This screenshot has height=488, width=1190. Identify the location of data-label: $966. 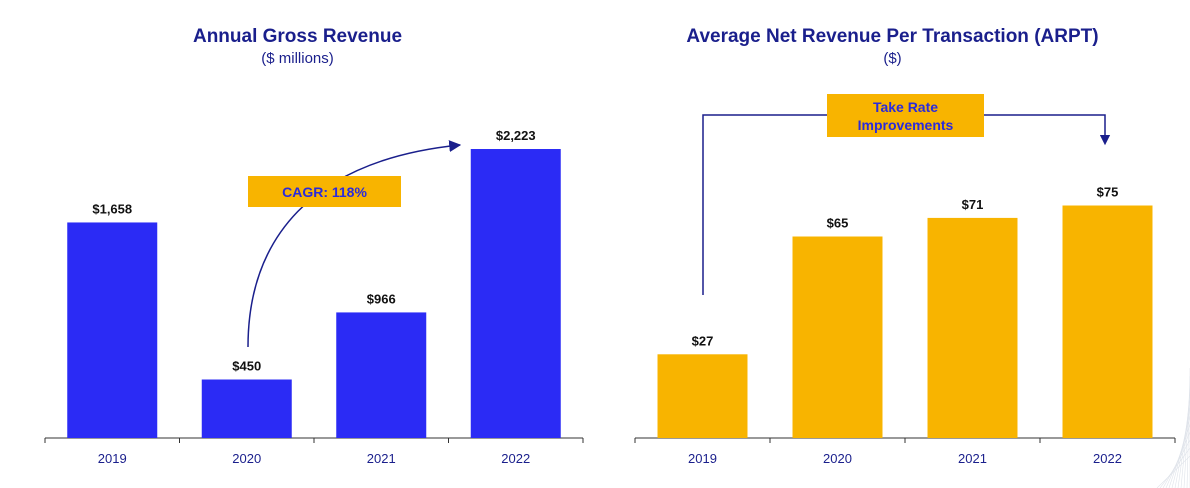
(381, 298).